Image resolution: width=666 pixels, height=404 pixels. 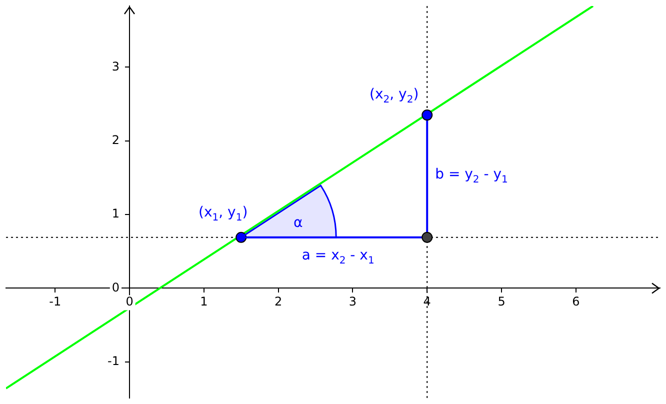 What do you see at coordinates (352, 301) in the screenshot?
I see `x-tick-label: 3` at bounding box center [352, 301].